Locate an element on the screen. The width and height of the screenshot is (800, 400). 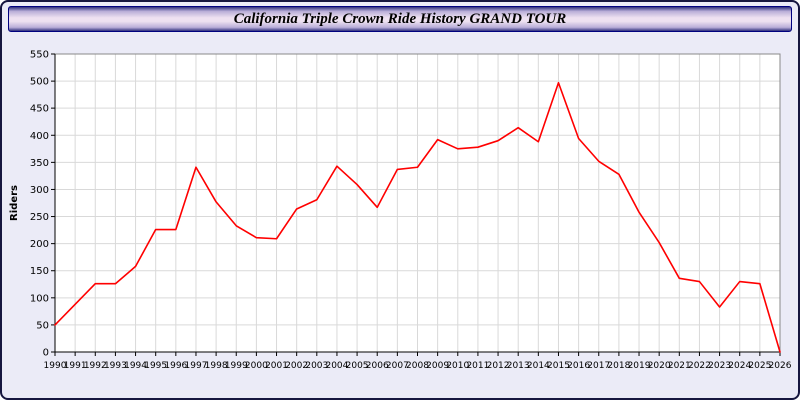
x-tick-label: 2016 is located at coordinates (578, 366).